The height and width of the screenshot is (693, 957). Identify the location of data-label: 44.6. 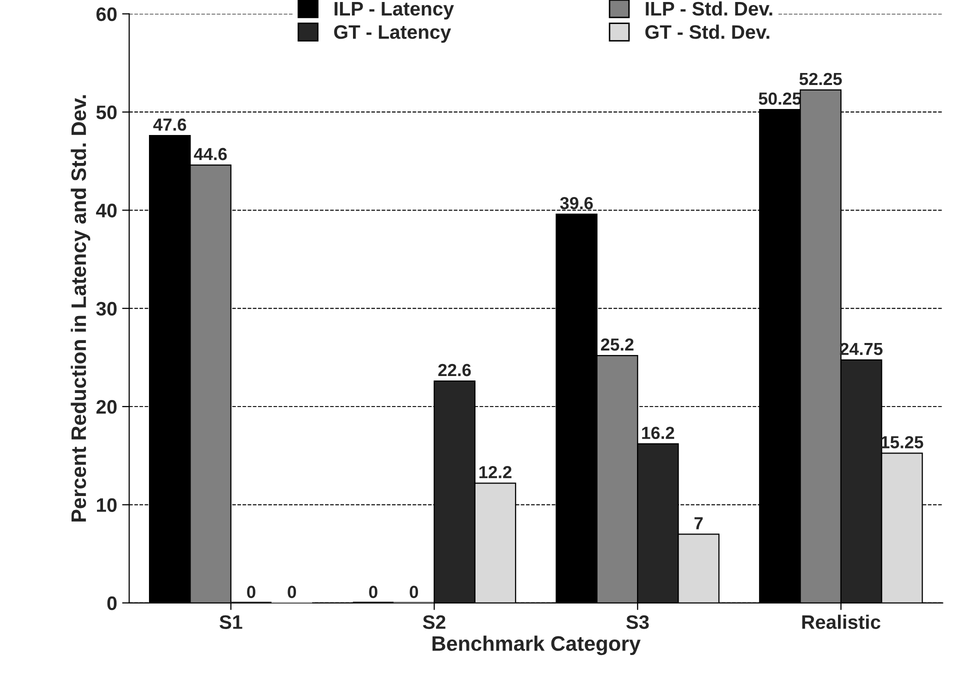
(210, 154).